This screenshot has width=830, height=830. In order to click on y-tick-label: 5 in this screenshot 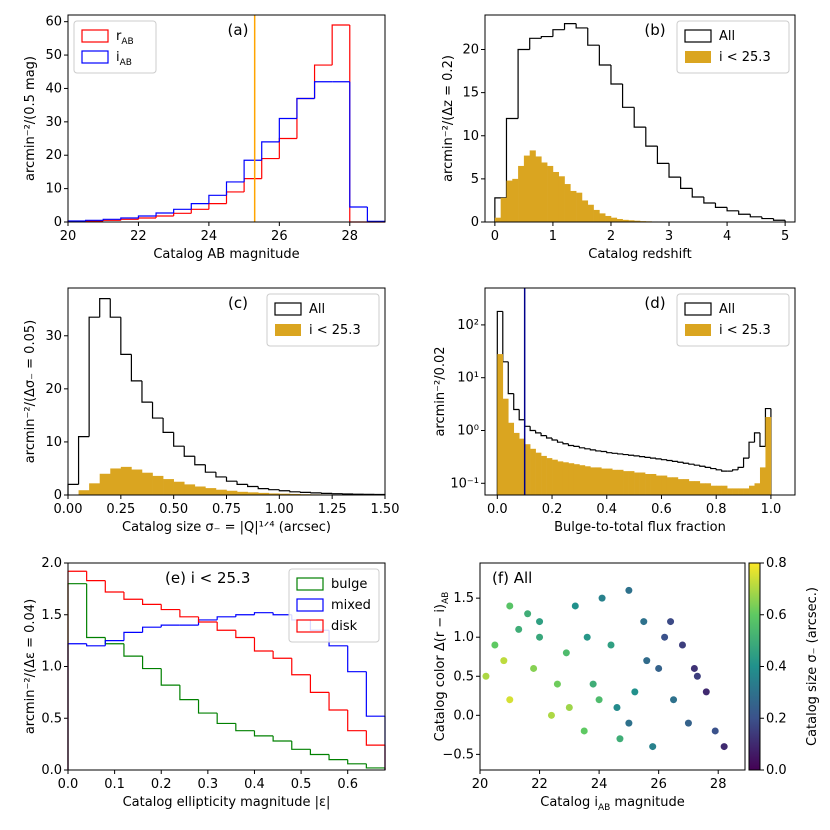, I will do `click(475, 178)`.